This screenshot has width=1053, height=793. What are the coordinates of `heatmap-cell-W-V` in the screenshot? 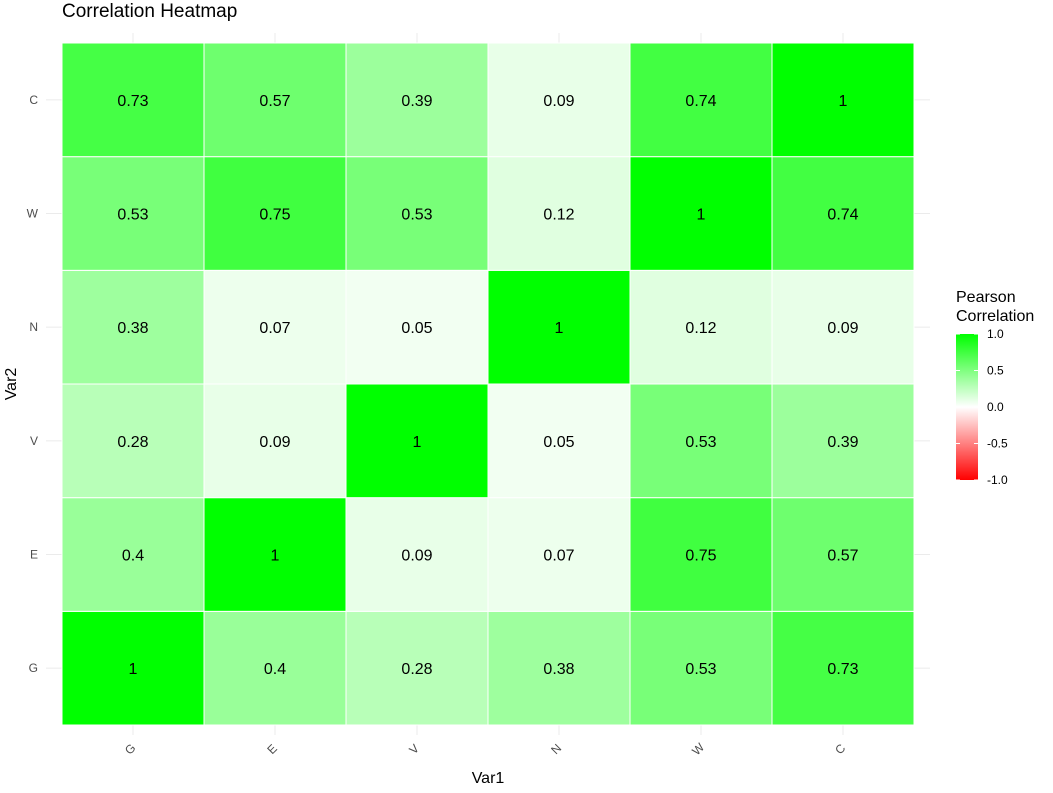 It's located at (701, 441).